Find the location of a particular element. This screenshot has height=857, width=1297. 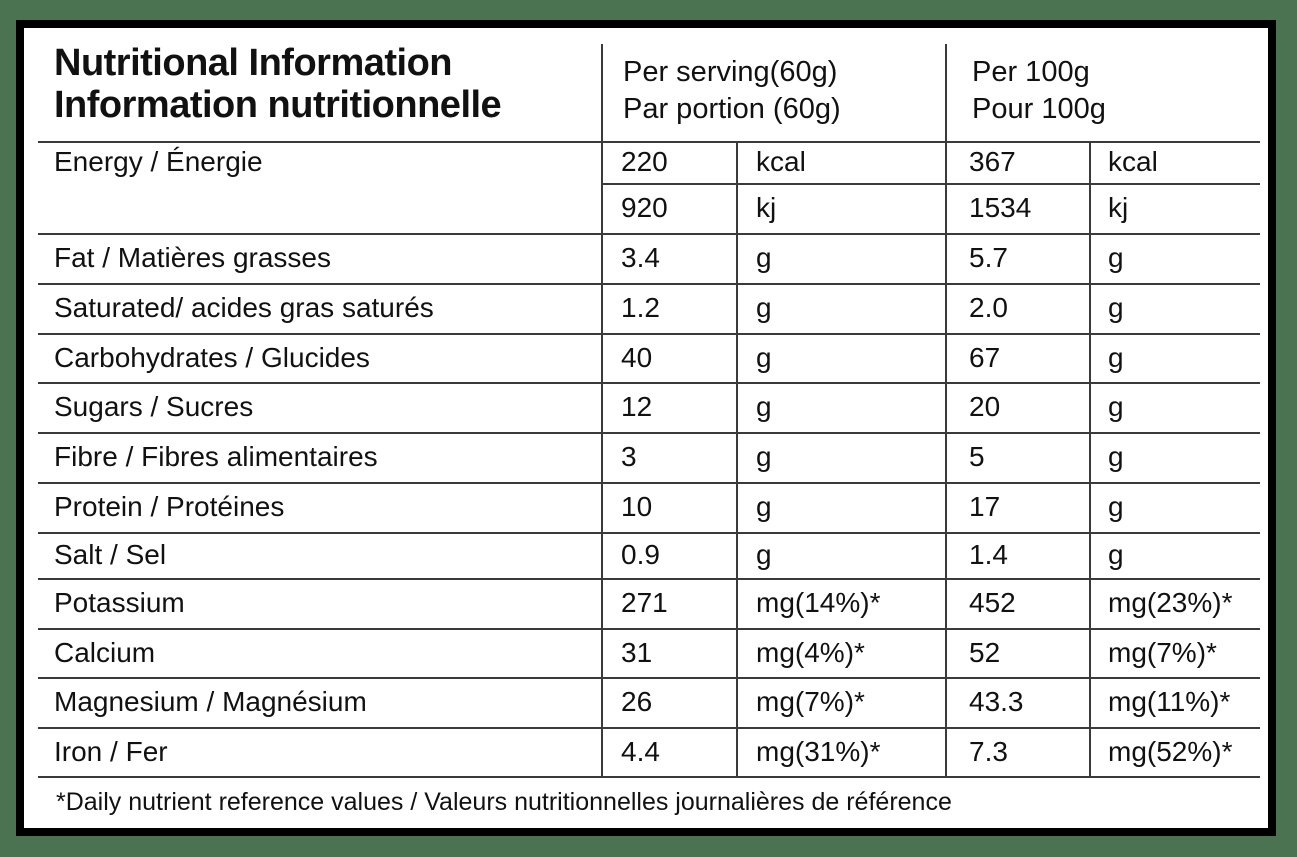

per100-value: 7.3 is located at coordinates (988, 751).